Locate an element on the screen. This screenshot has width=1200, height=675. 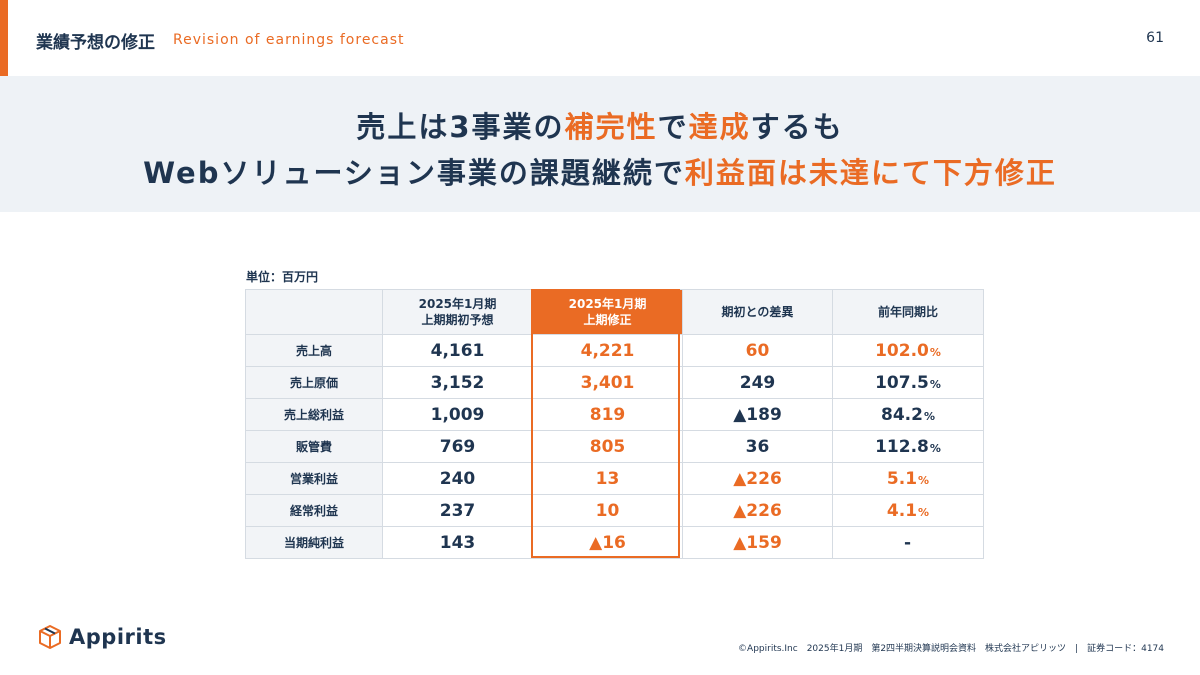
col-header-yoy: 前年同期比 is located at coordinates (908, 312).